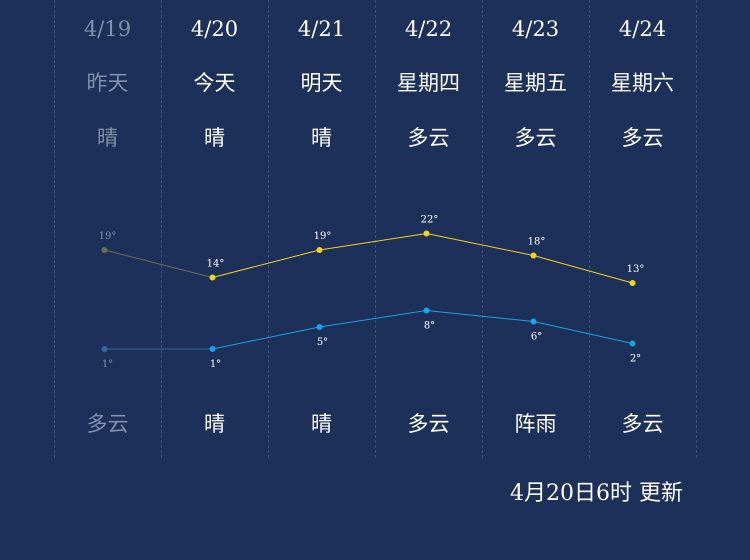  I want to click on night-weather: 阵雨, so click(535, 424).